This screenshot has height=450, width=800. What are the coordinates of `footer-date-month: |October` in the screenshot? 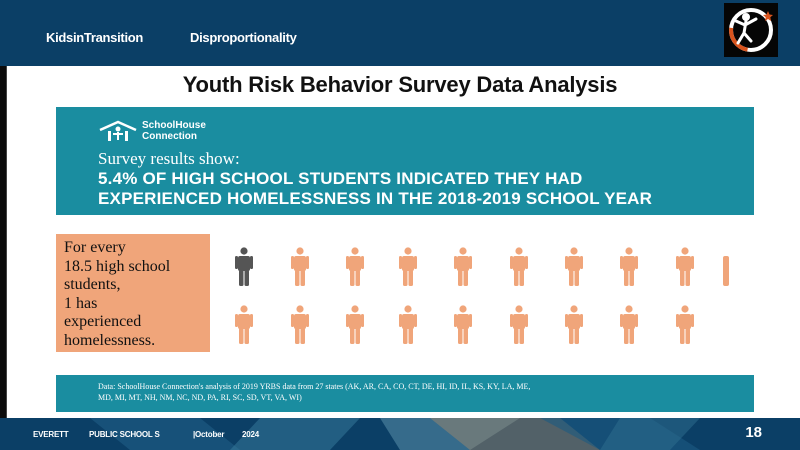 It's located at (209, 434).